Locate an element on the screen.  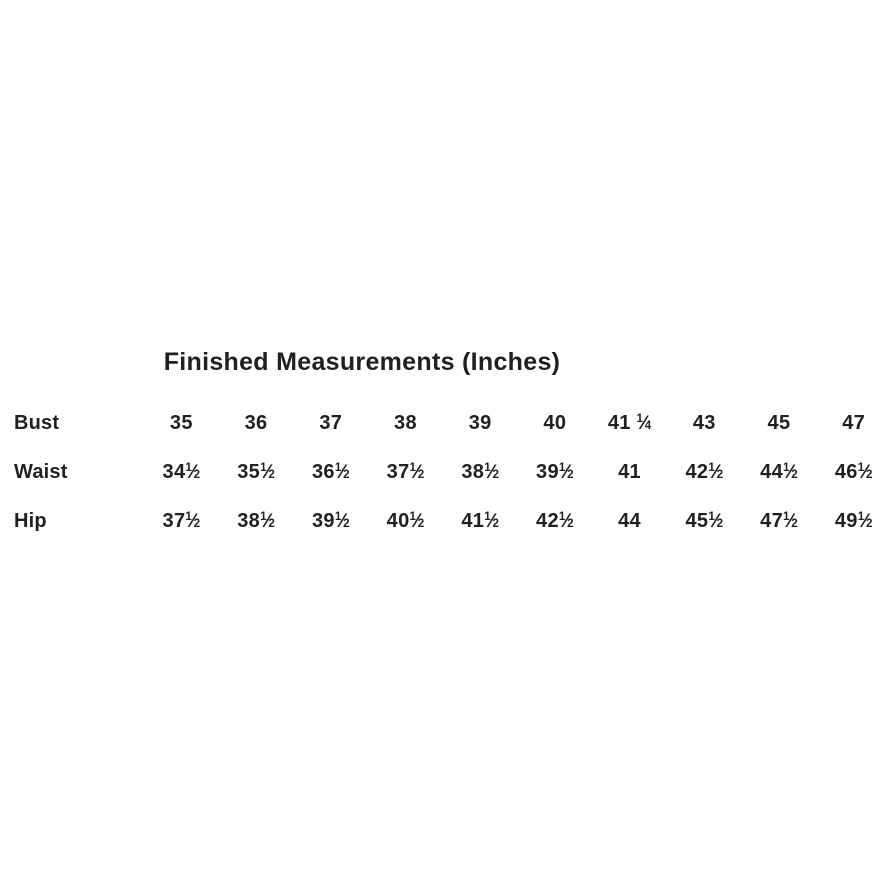
measurement-cell: 47 is located at coordinates (854, 422).